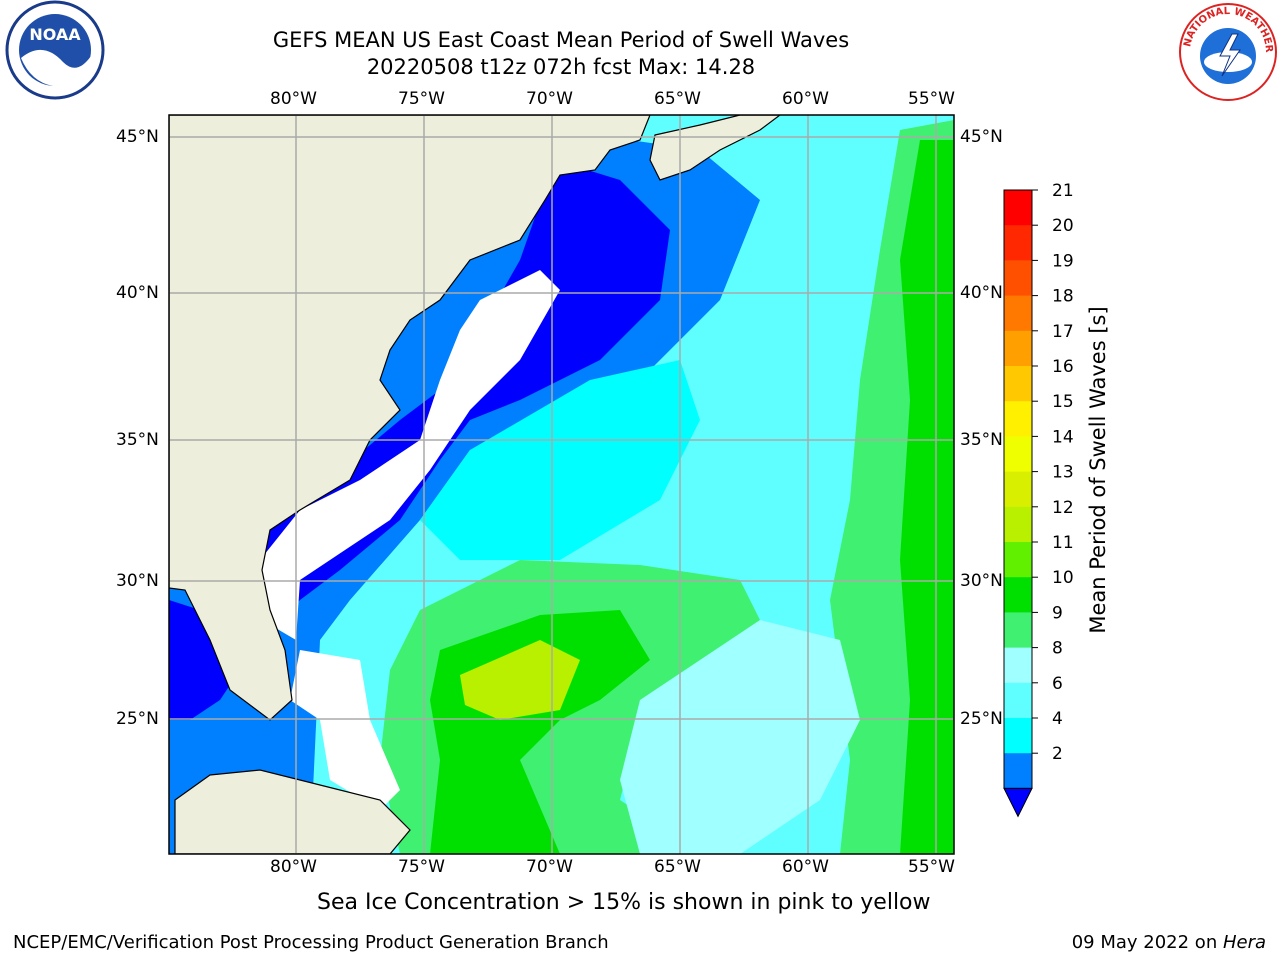 This screenshot has width=1280, height=960. I want to click on lat-label-right: 35°N, so click(981, 440).